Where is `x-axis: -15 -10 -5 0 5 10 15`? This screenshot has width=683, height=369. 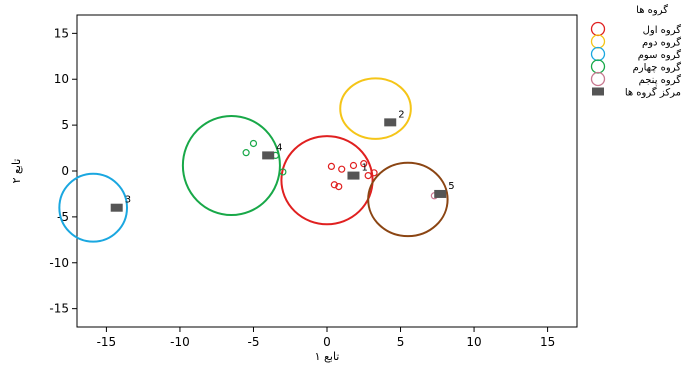 x-axis: -15 -10 -5 0 5 10 15 is located at coordinates (326, 338).